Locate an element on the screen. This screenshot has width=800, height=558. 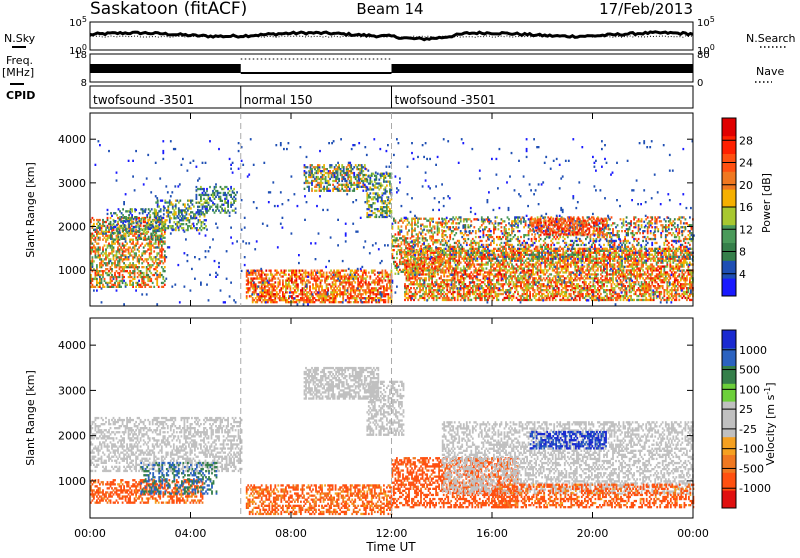
freq-bands is located at coordinates (391, 66).